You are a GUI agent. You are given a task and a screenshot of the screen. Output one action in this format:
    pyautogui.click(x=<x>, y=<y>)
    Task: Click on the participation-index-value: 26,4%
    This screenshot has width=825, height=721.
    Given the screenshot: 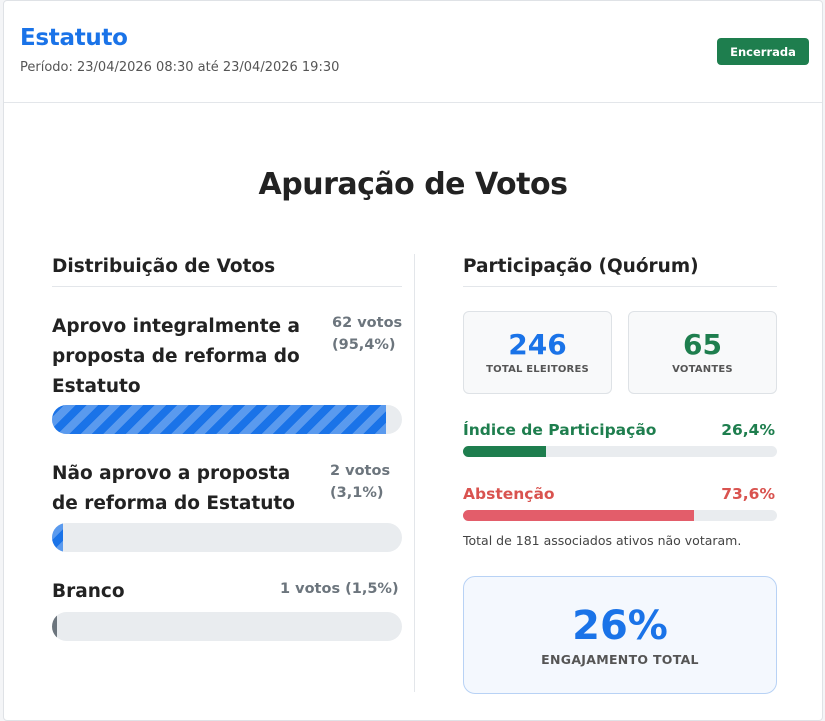 What is the action you would take?
    pyautogui.click(x=748, y=430)
    